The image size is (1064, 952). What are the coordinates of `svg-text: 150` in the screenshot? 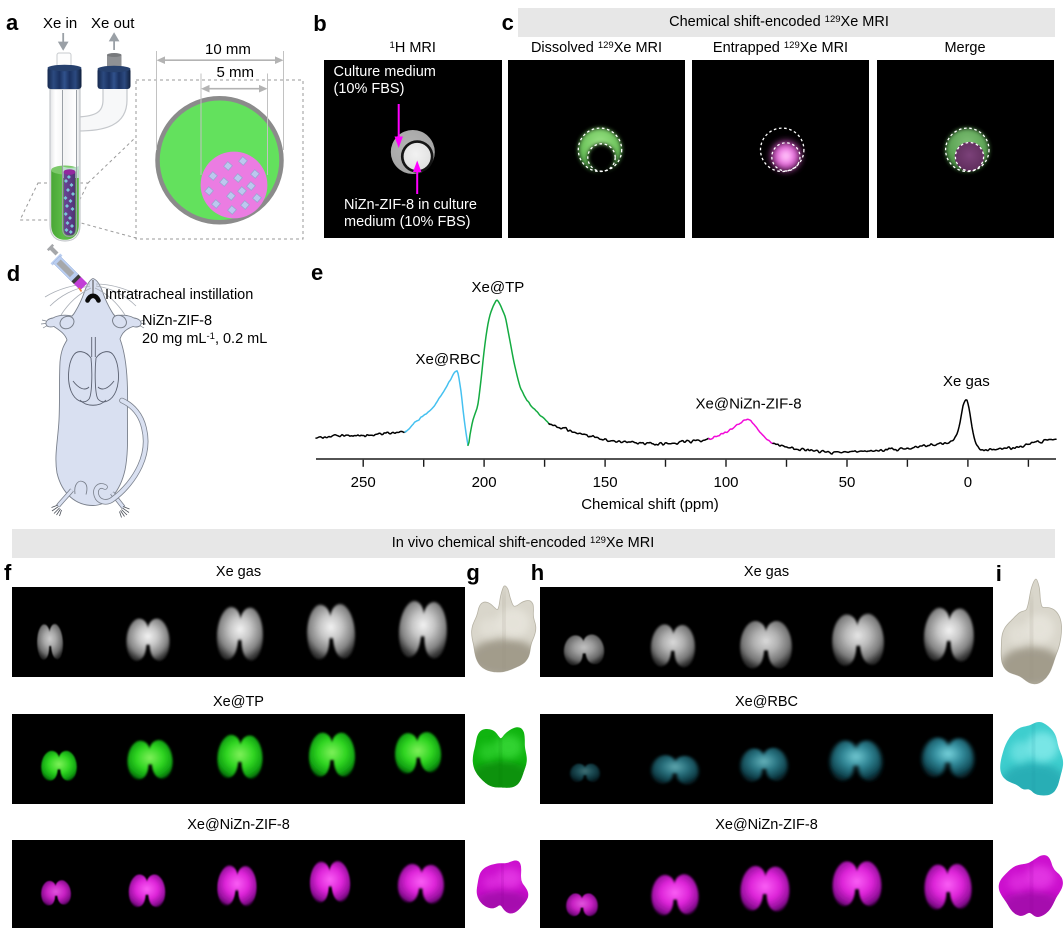 It's located at (605, 482).